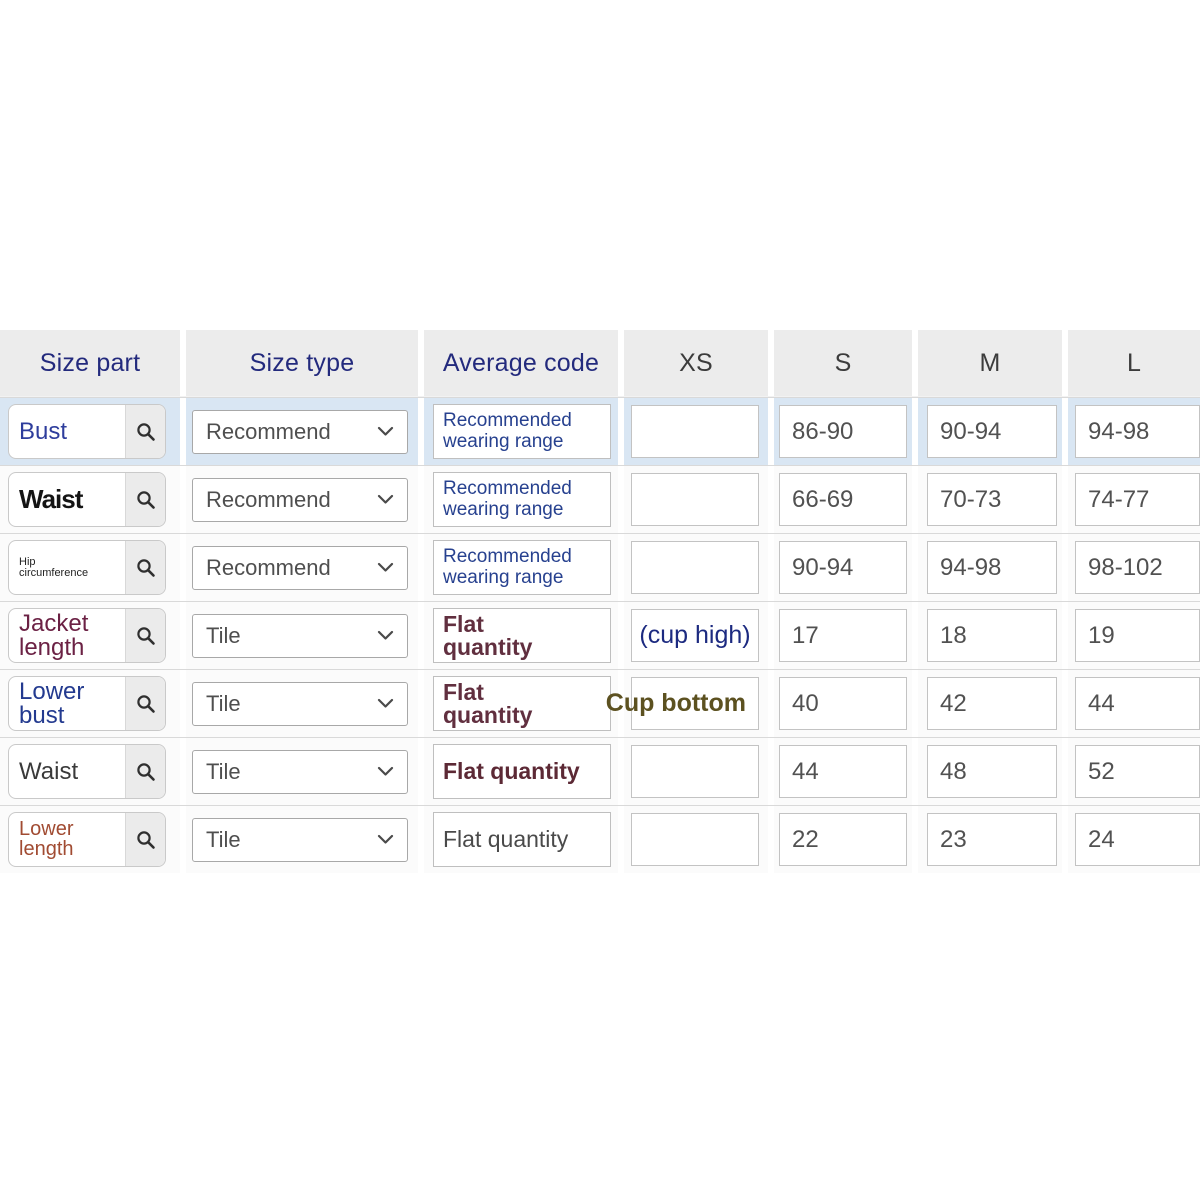 The height and width of the screenshot is (1200, 1200). What do you see at coordinates (843, 771) in the screenshot?
I see `value-input-s: 44` at bounding box center [843, 771].